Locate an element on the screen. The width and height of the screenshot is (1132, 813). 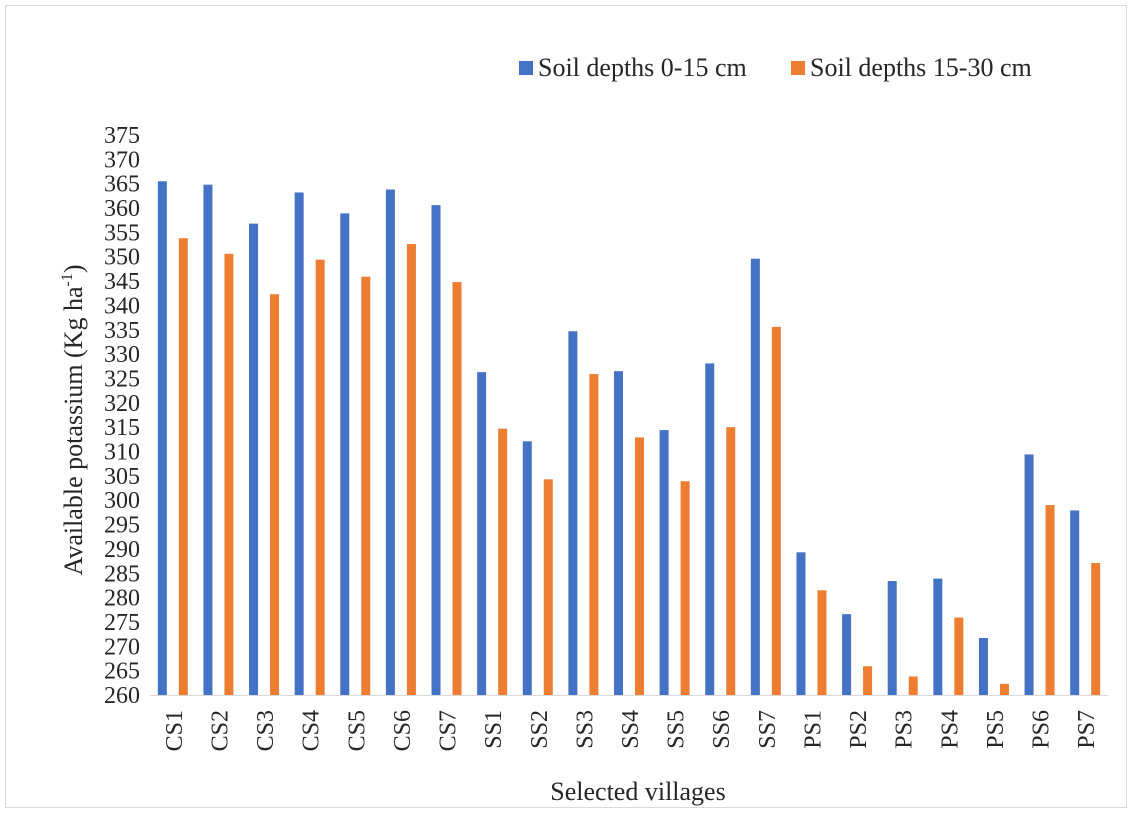
legend-swatch-15-30cm is located at coordinates (798, 68).